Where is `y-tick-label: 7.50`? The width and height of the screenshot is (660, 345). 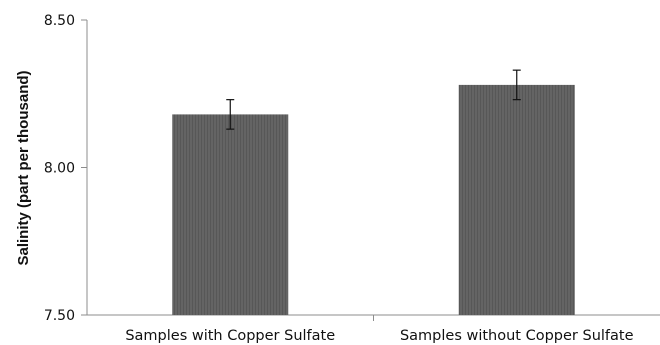
y-tick-label: 7.50 is located at coordinates (59, 316).